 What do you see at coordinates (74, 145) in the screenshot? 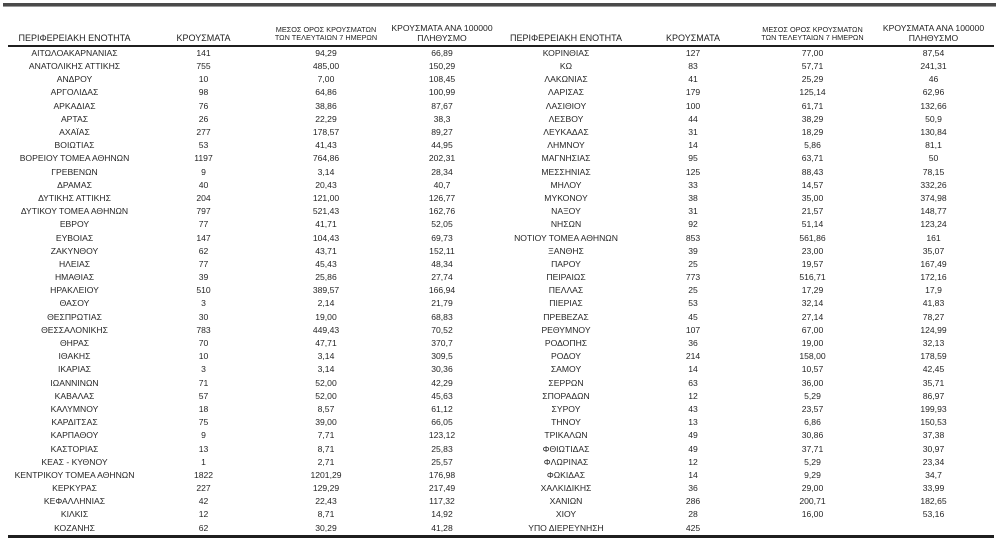
I see `region-cell: ΒΟΙΩΤΙΑΣ` at bounding box center [74, 145].